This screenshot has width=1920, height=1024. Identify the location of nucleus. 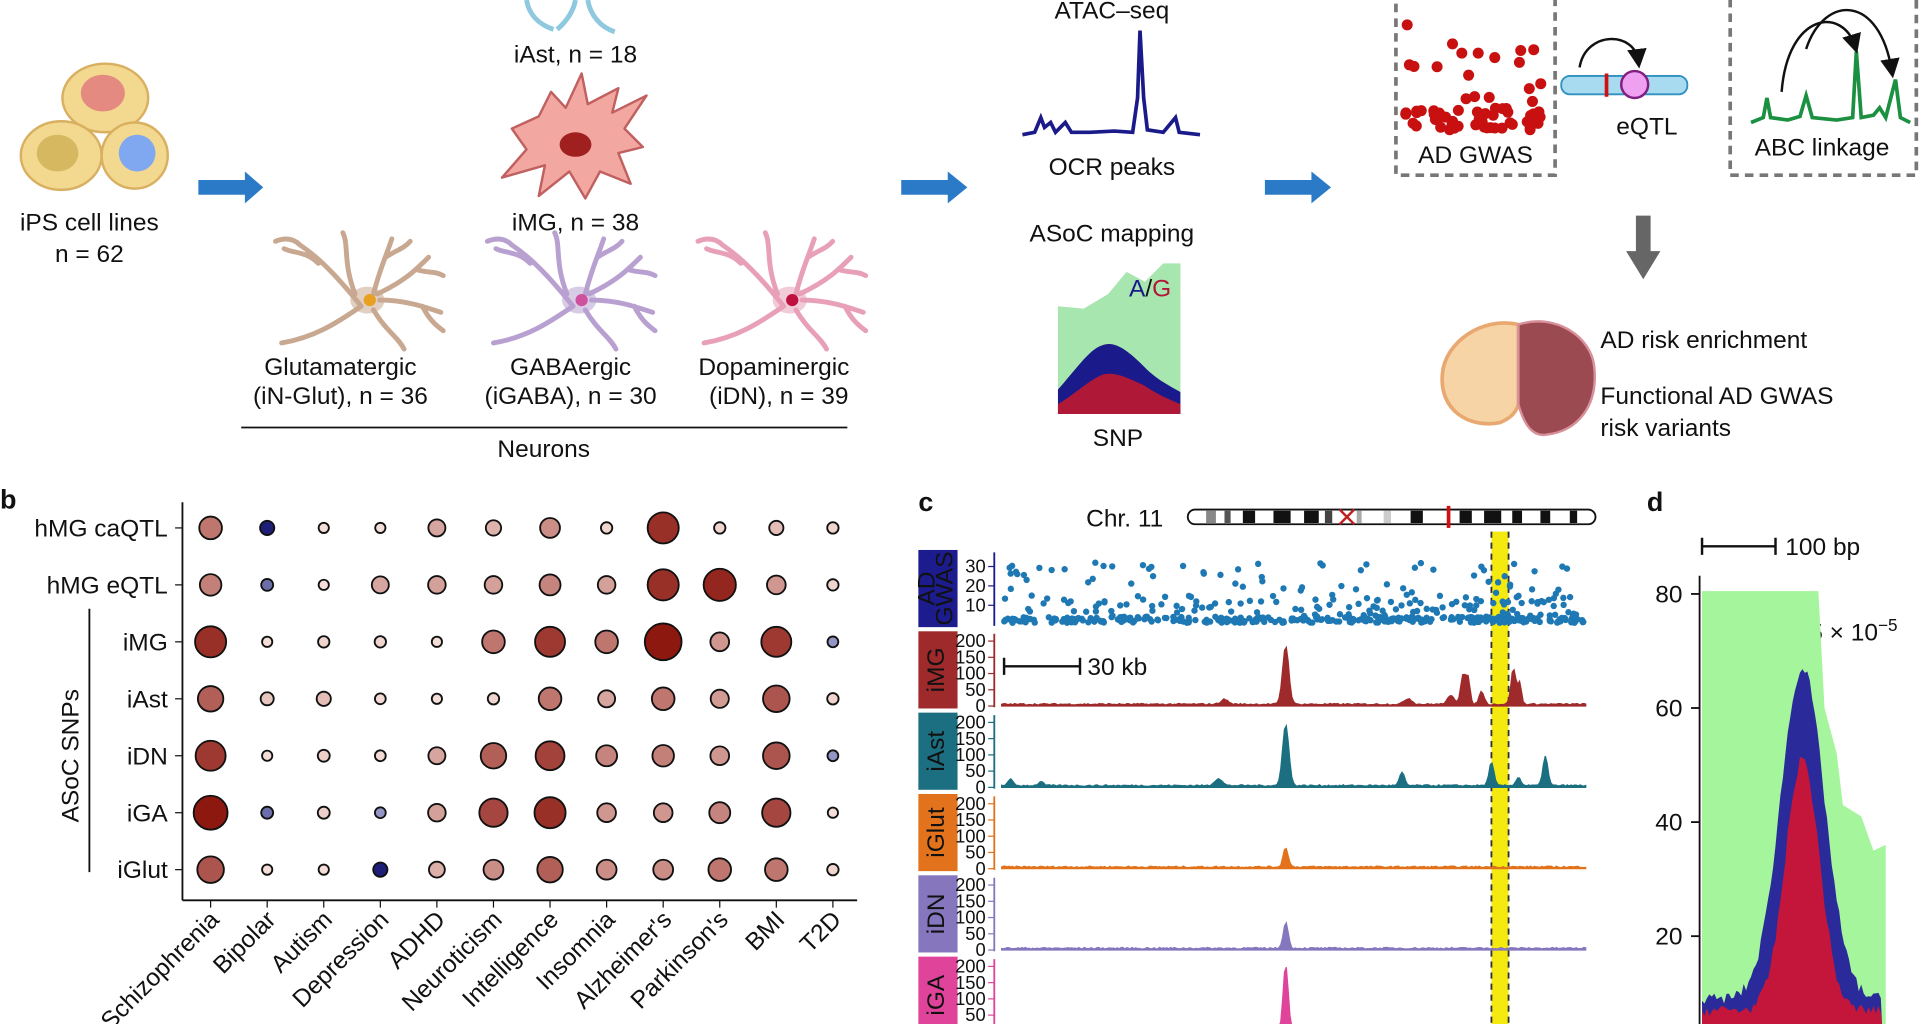
(102, 93).